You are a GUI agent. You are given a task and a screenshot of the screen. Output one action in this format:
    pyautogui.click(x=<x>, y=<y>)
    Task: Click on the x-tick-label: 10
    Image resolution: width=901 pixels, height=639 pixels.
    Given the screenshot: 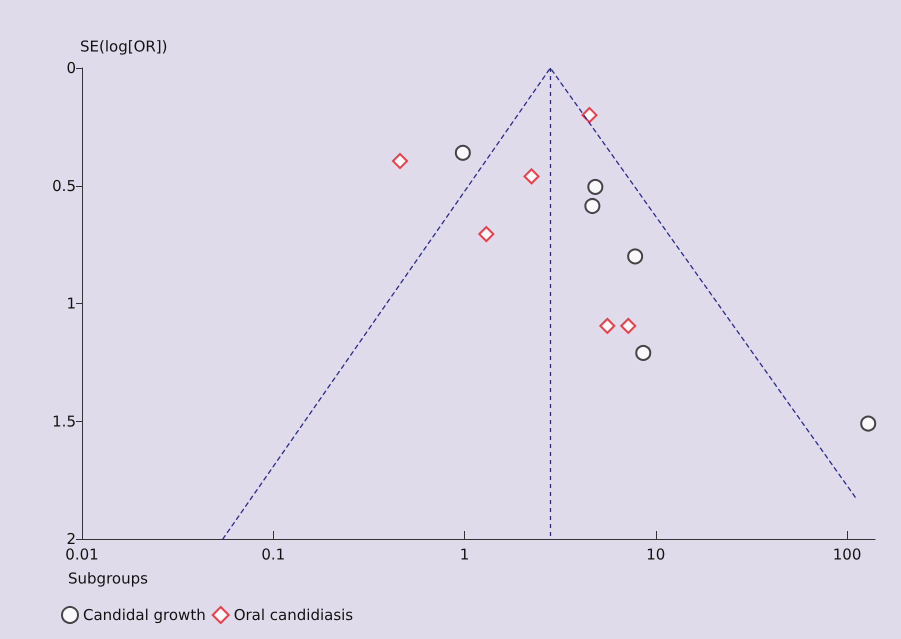 What is the action you would take?
    pyautogui.click(x=656, y=555)
    